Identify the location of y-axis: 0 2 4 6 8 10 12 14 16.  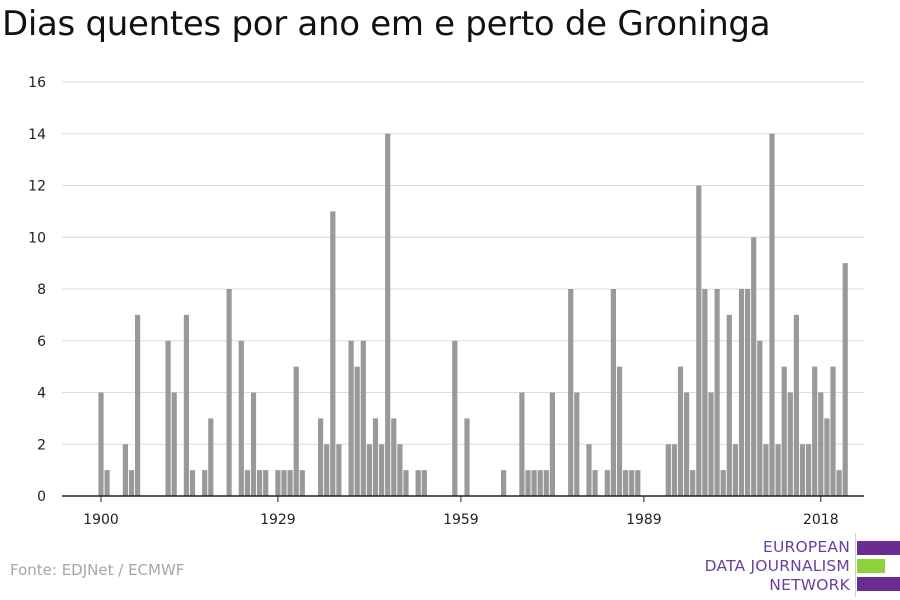
(37, 290).